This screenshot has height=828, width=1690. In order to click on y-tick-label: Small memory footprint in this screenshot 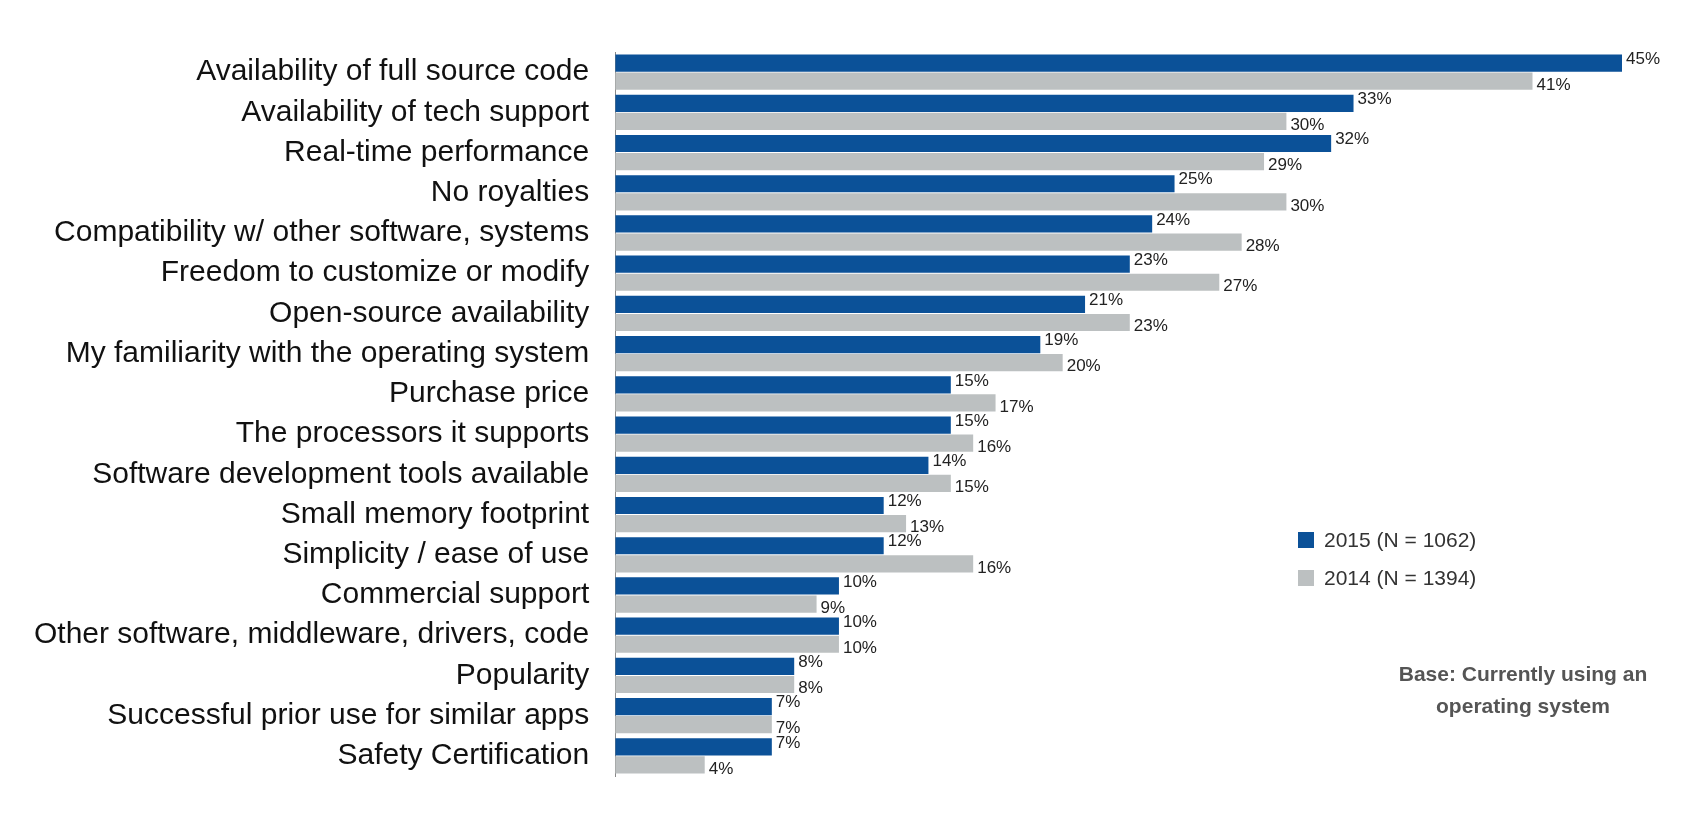, I will do `click(435, 512)`.